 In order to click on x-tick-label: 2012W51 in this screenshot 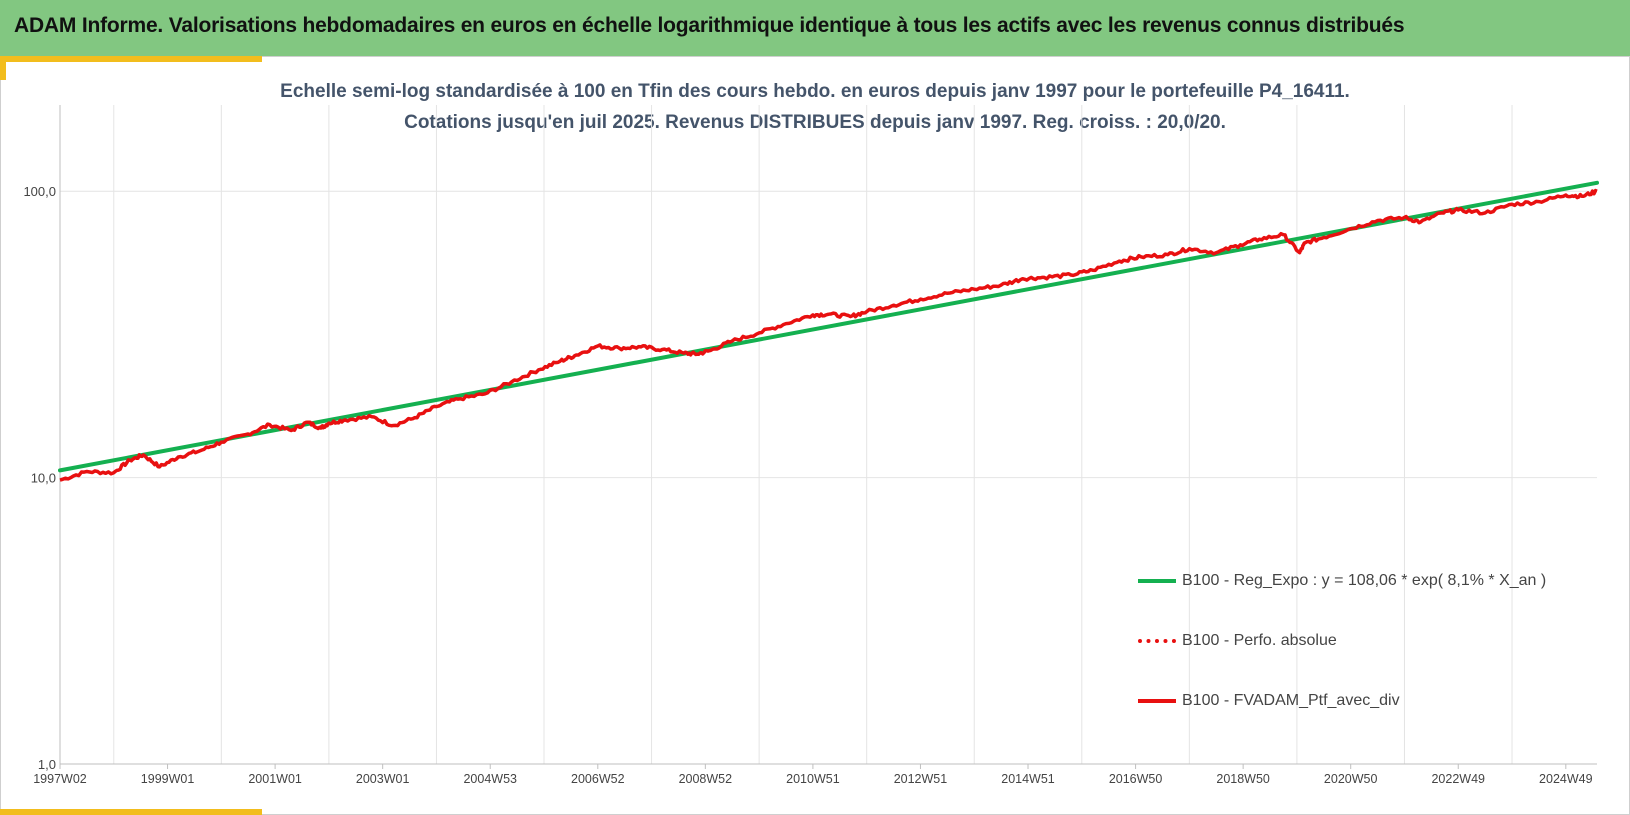, I will do `click(921, 779)`.